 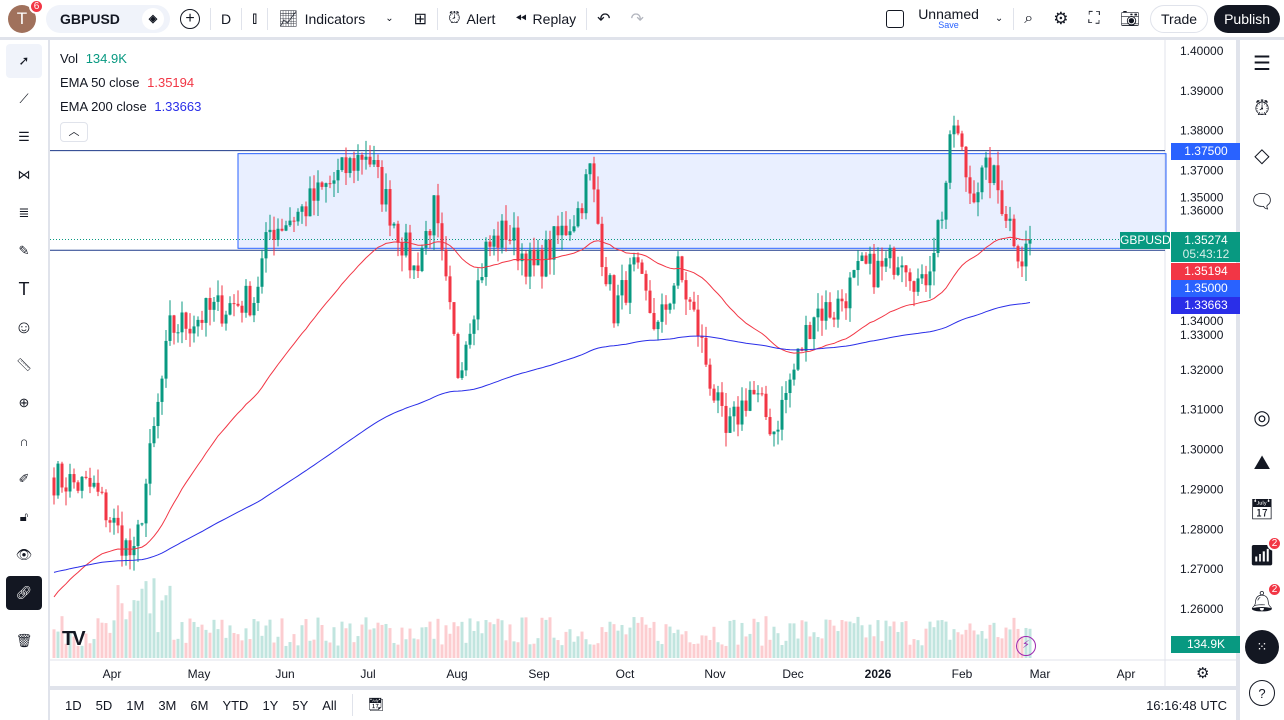 What do you see at coordinates (472, 18) in the screenshot?
I see `alert-button: ⏰︎ Alert` at bounding box center [472, 18].